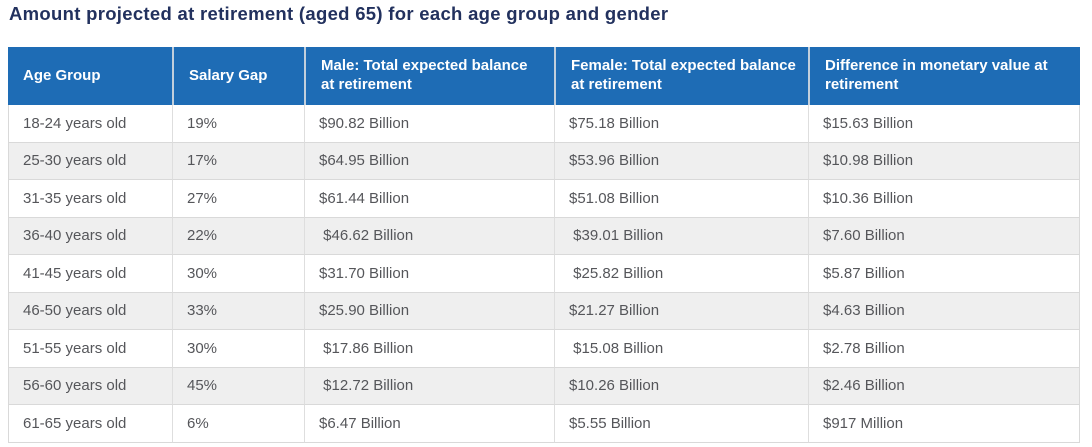 The height and width of the screenshot is (447, 1092). I want to click on table-cell: $4.63 Billion, so click(944, 311).